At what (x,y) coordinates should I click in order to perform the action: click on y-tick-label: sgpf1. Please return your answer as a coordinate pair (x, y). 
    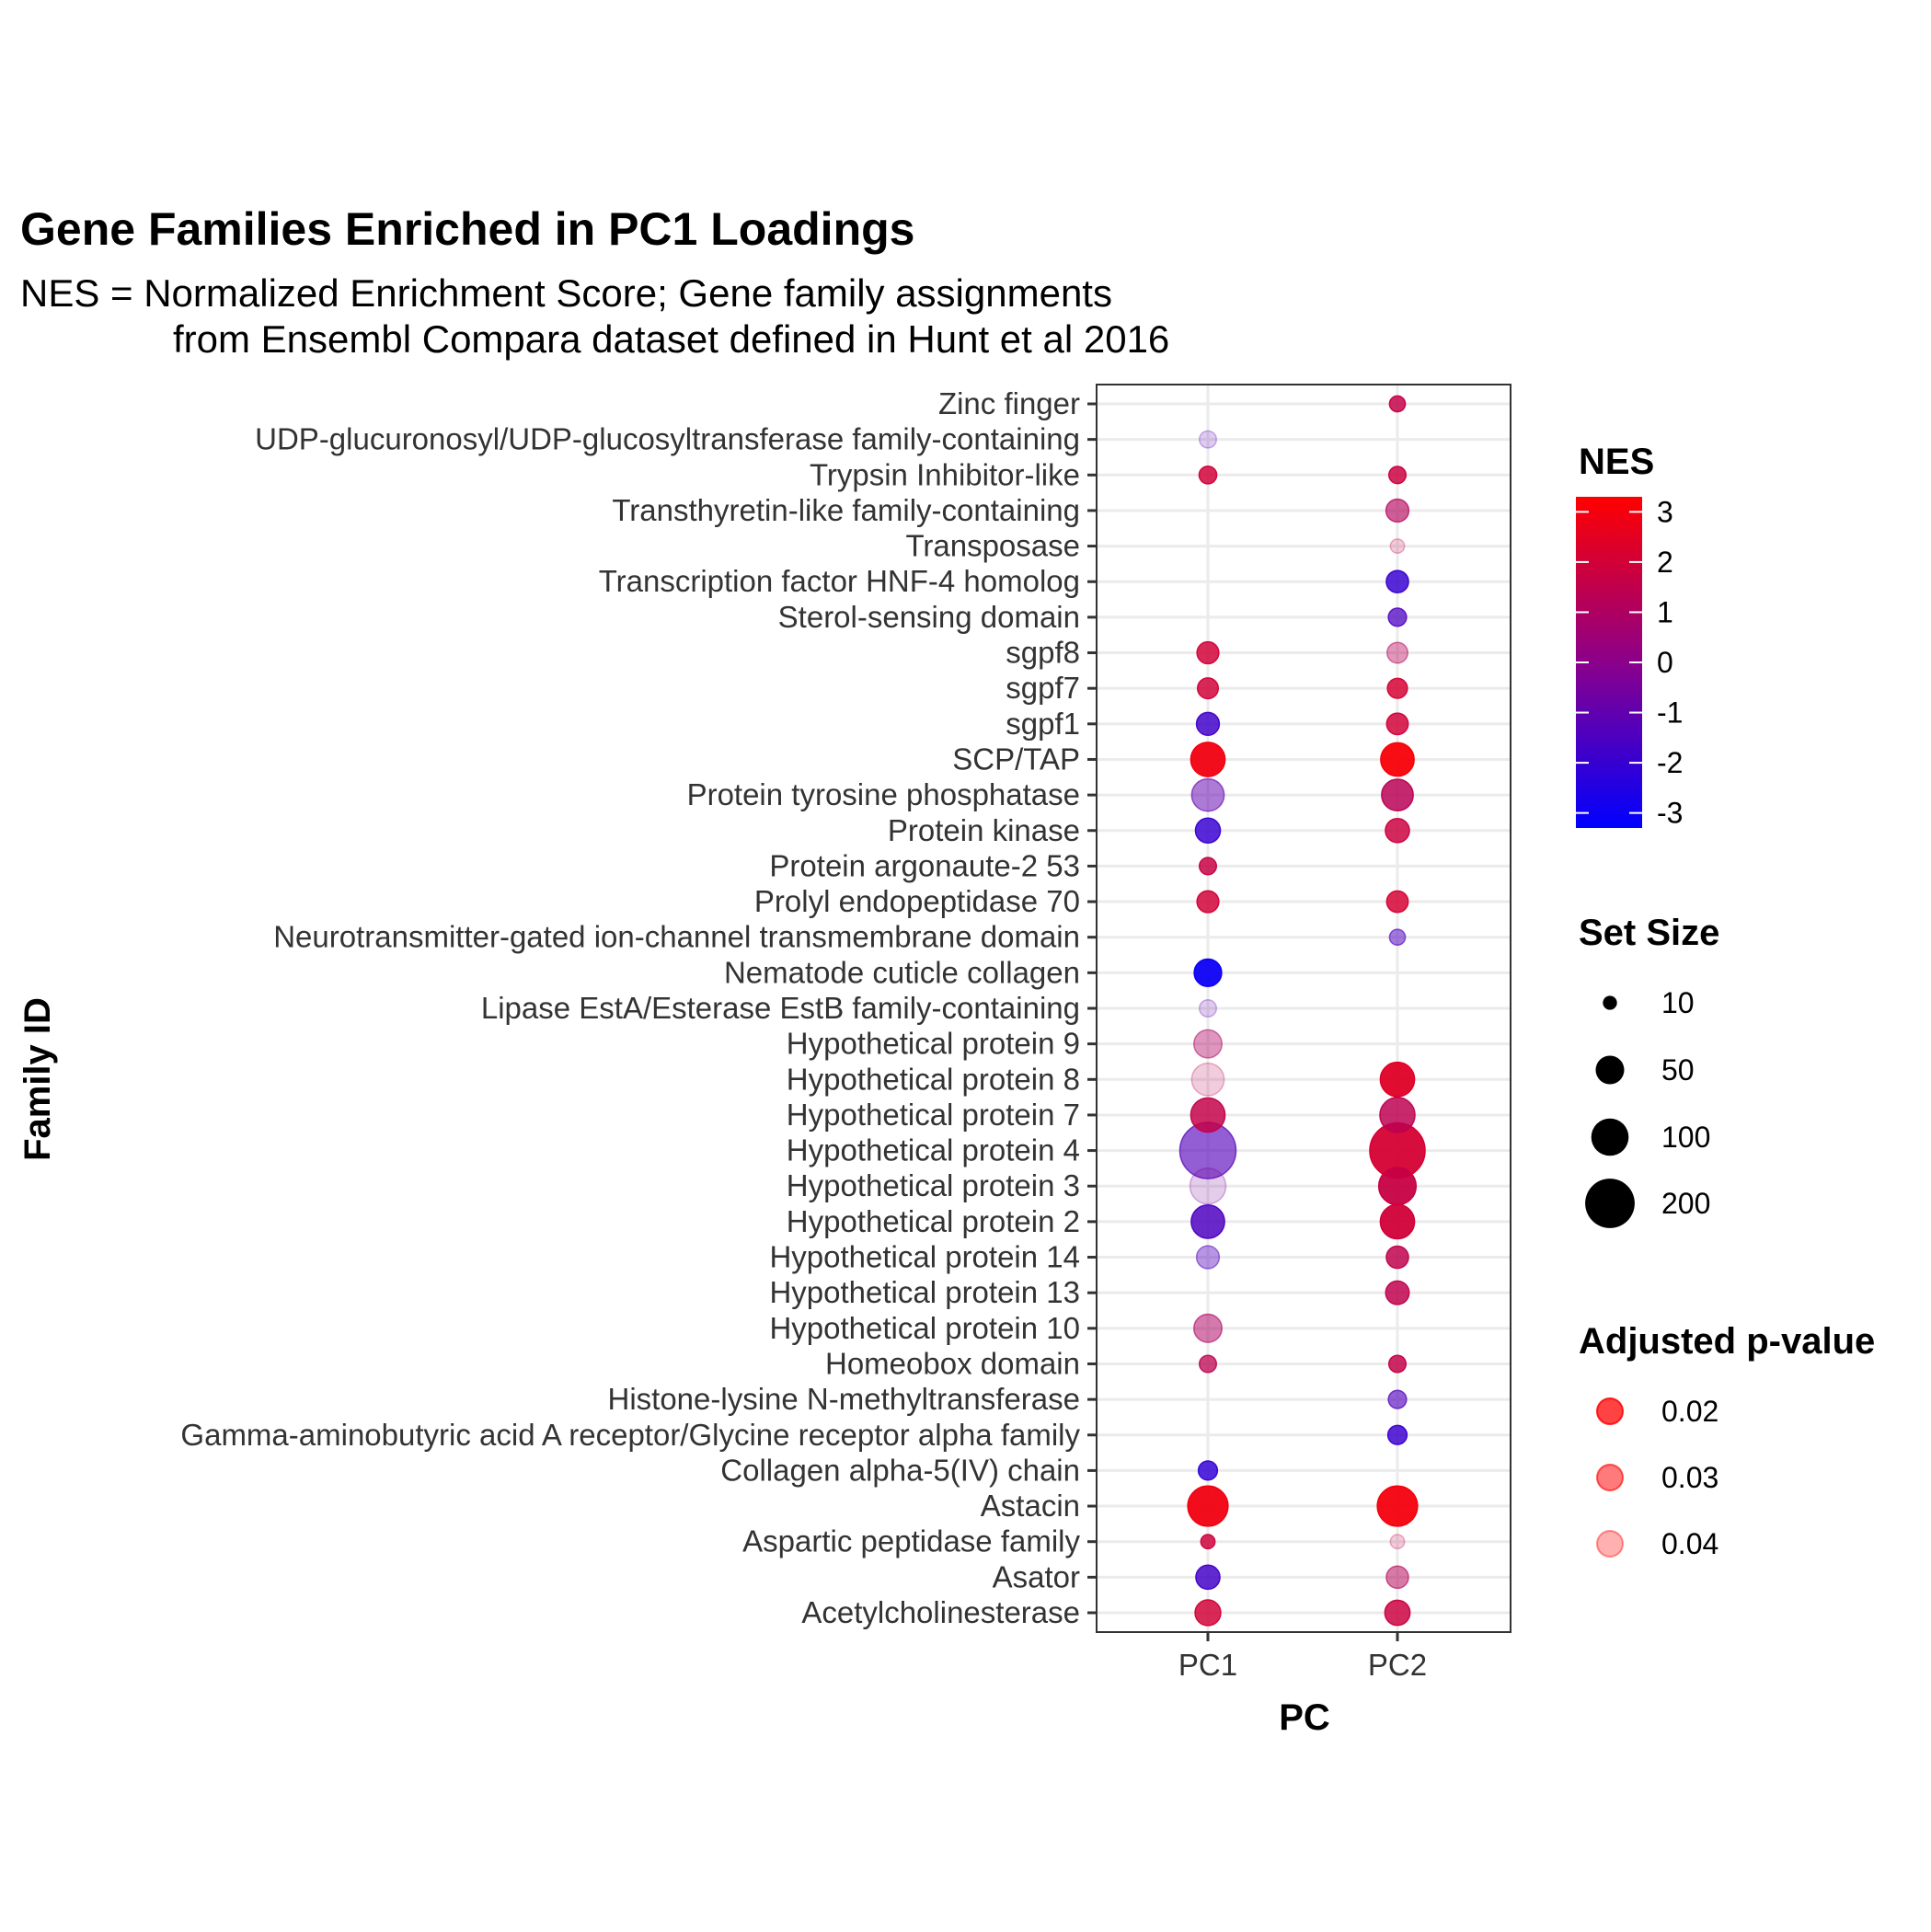
    Looking at the image, I should click on (1043, 724).